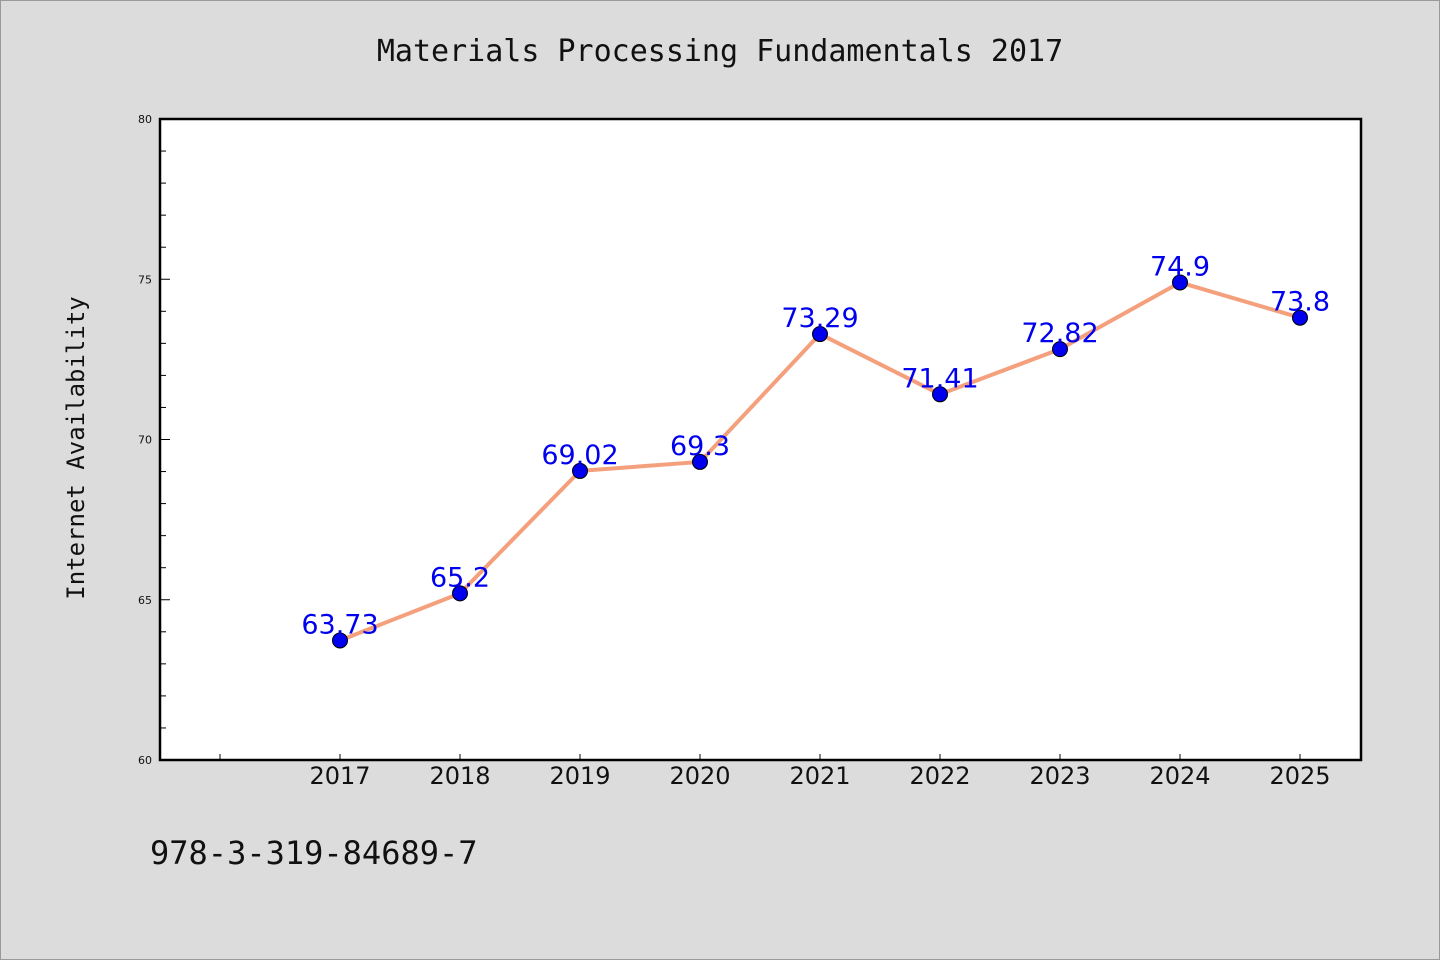 This screenshot has width=1440, height=960. What do you see at coordinates (145, 760) in the screenshot?
I see `y-tick-label: 60` at bounding box center [145, 760].